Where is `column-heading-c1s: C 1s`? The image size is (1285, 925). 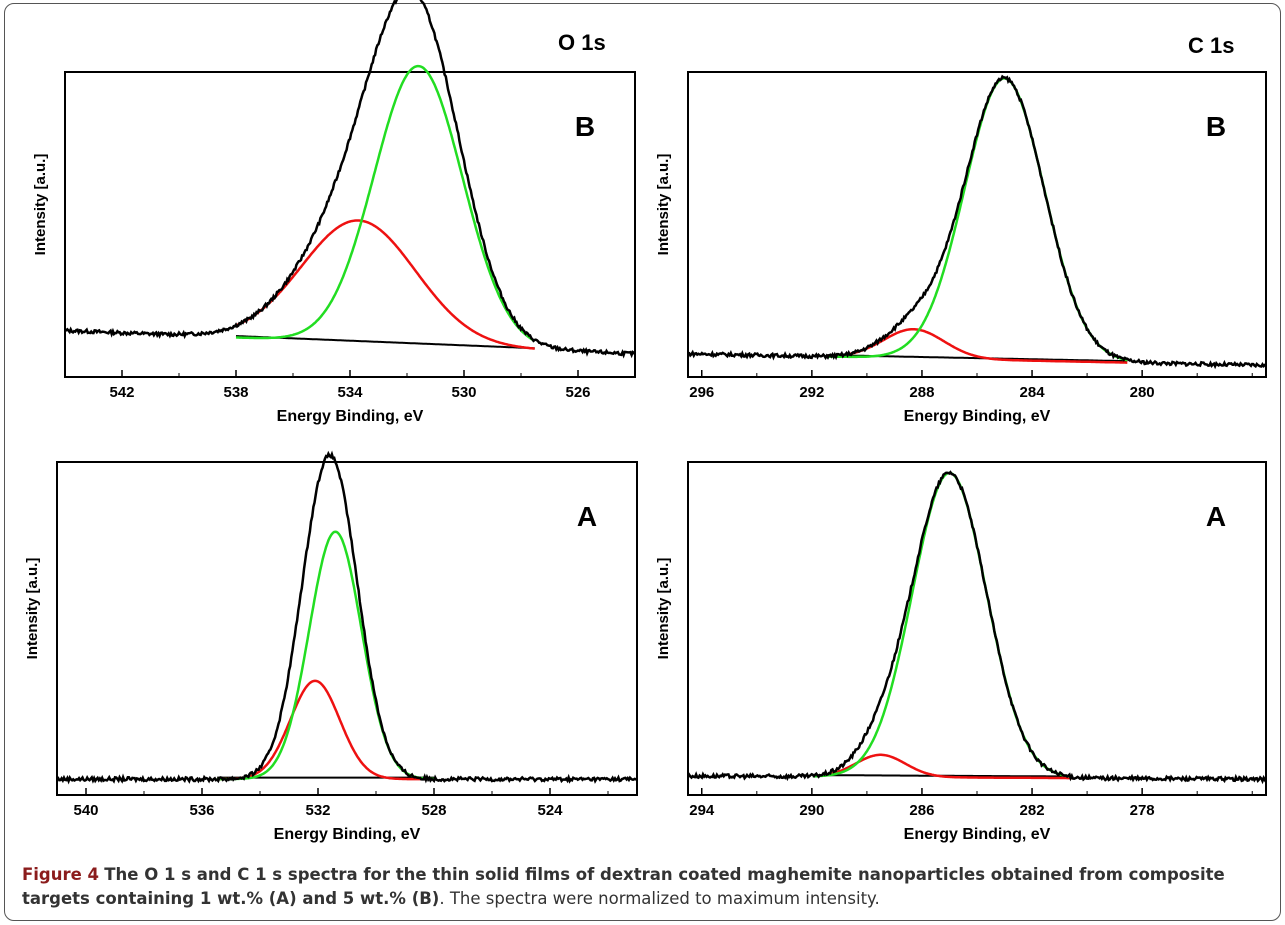
column-heading-c1s: C 1s is located at coordinates (1211, 45).